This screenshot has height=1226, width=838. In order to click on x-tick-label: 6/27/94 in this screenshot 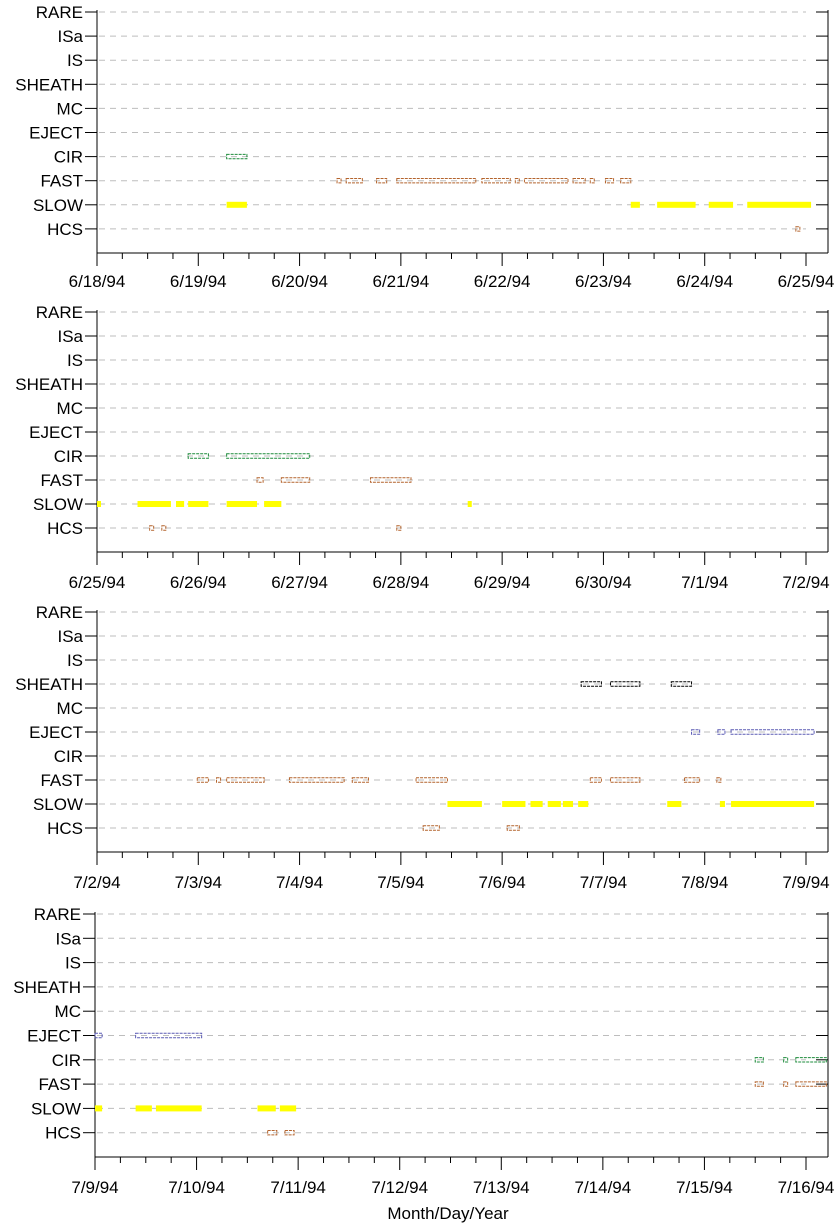, I will do `click(299, 582)`.